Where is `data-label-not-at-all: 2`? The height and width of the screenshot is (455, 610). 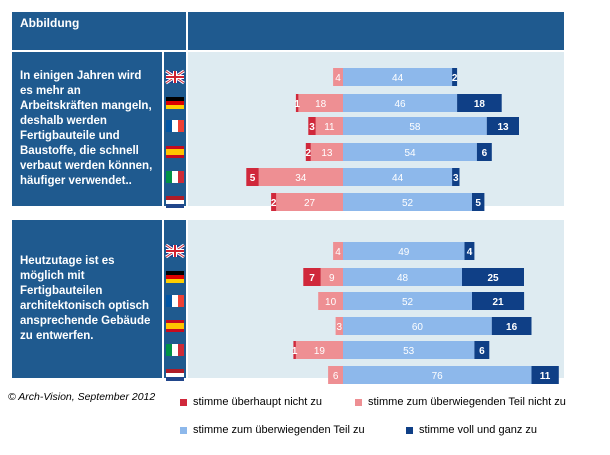
data-label-not-at-all: 2 is located at coordinates (274, 203).